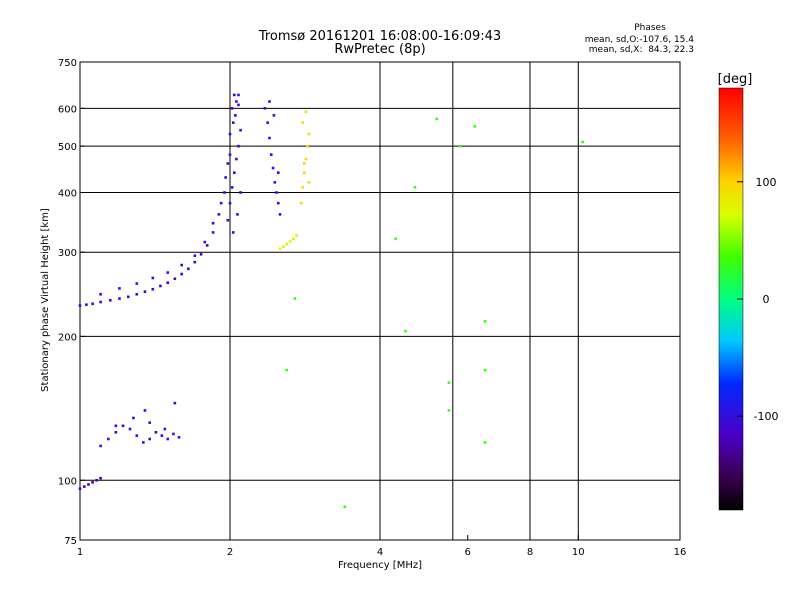 This screenshot has width=800, height=600. I want to click on x-tick-label: 2, so click(230, 552).